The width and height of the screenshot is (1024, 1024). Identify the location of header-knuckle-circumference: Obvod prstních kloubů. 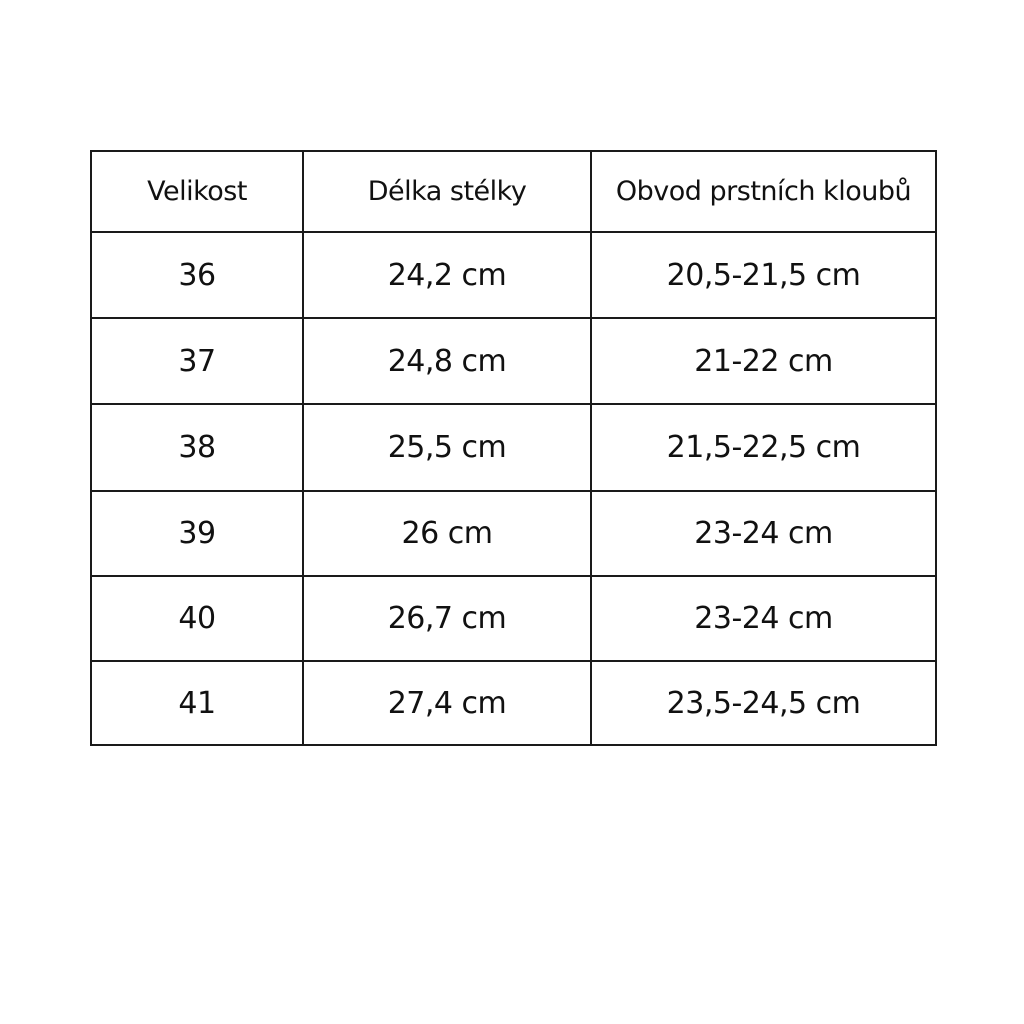
(763, 191).